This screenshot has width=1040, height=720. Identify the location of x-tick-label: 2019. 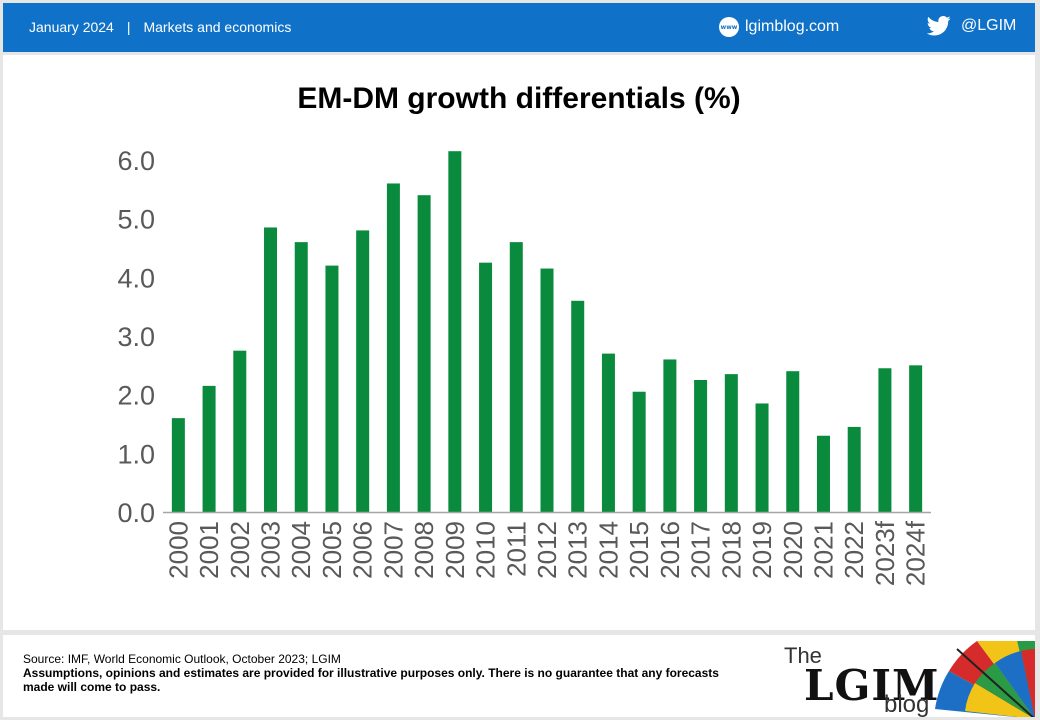
(762, 550).